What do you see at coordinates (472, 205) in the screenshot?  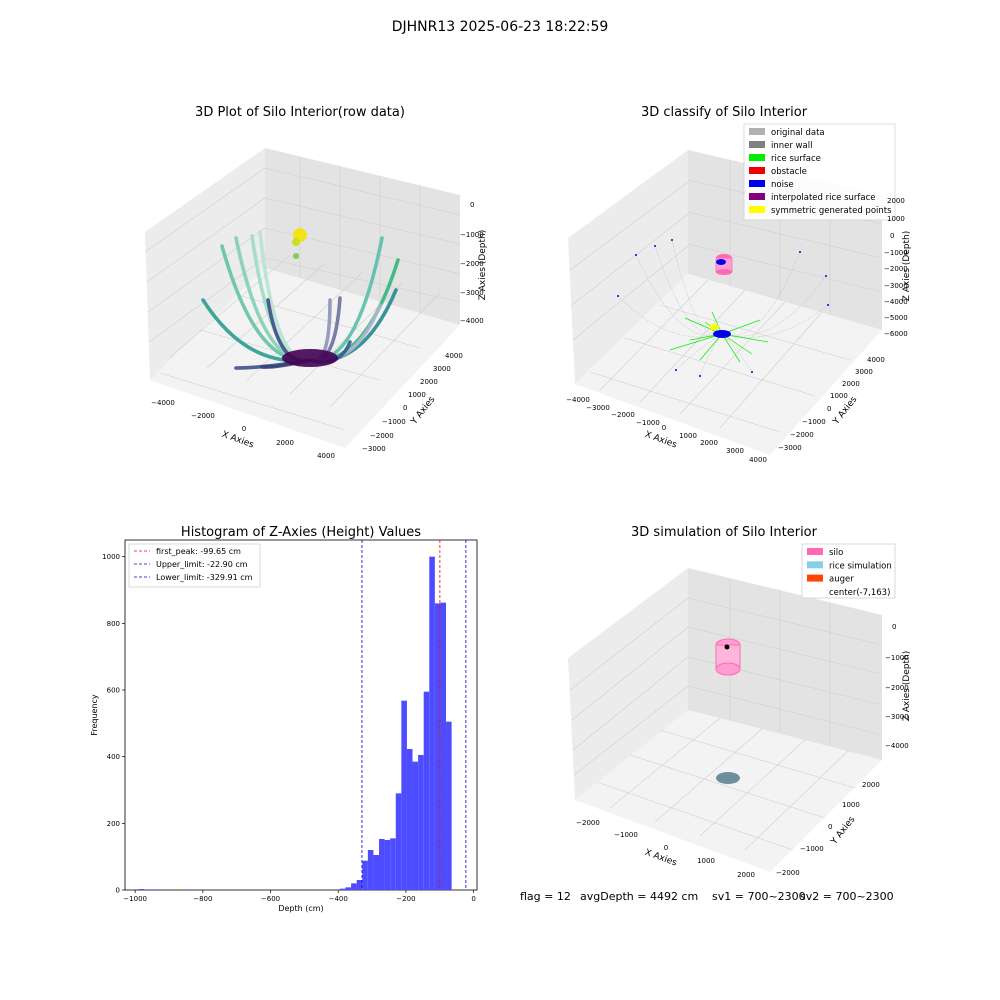 I see `panel1-ztick: 0` at bounding box center [472, 205].